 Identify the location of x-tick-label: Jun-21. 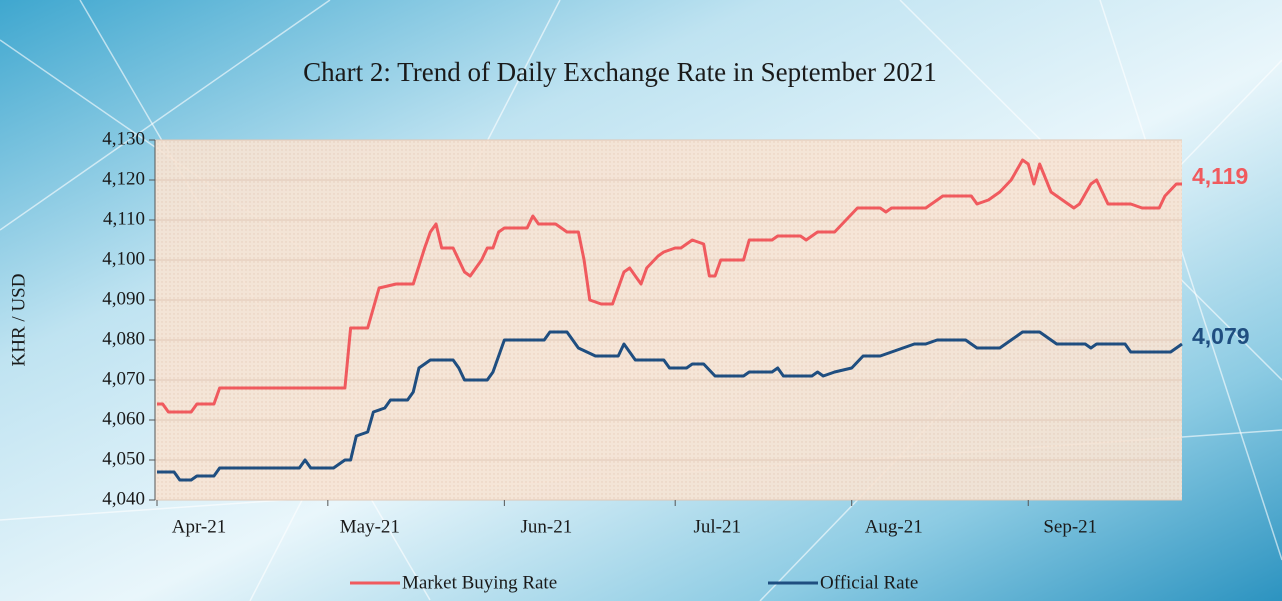
(546, 526).